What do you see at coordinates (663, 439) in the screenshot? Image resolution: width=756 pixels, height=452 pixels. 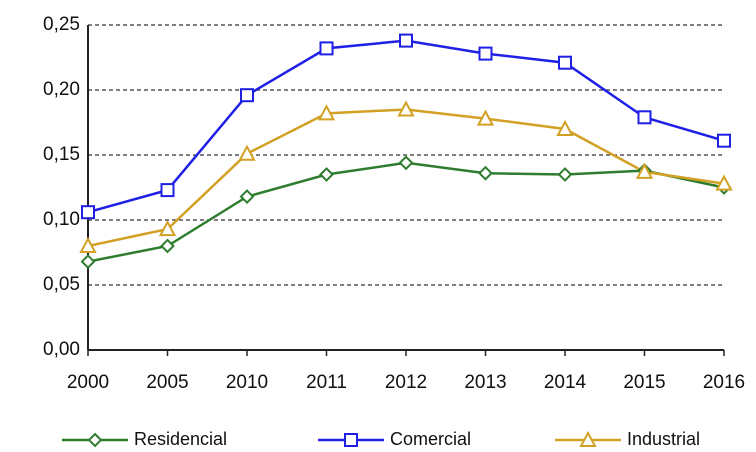 I see `legend-label: Industrial` at bounding box center [663, 439].